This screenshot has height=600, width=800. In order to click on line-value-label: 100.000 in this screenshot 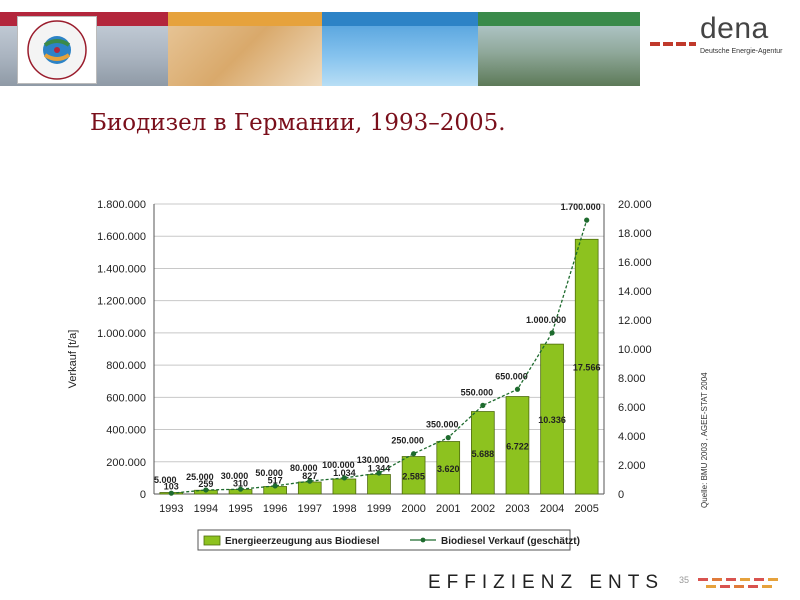, I will do `click(338, 465)`.